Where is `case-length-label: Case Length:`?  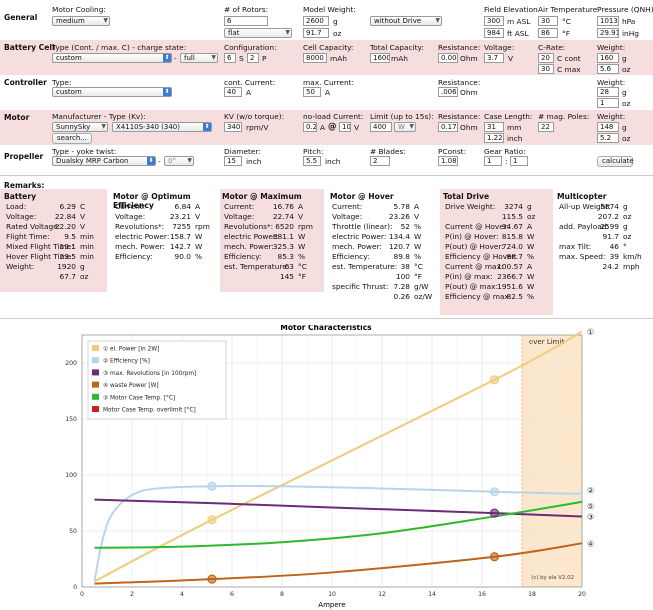
case-length-label: Case Length: is located at coordinates (508, 116).